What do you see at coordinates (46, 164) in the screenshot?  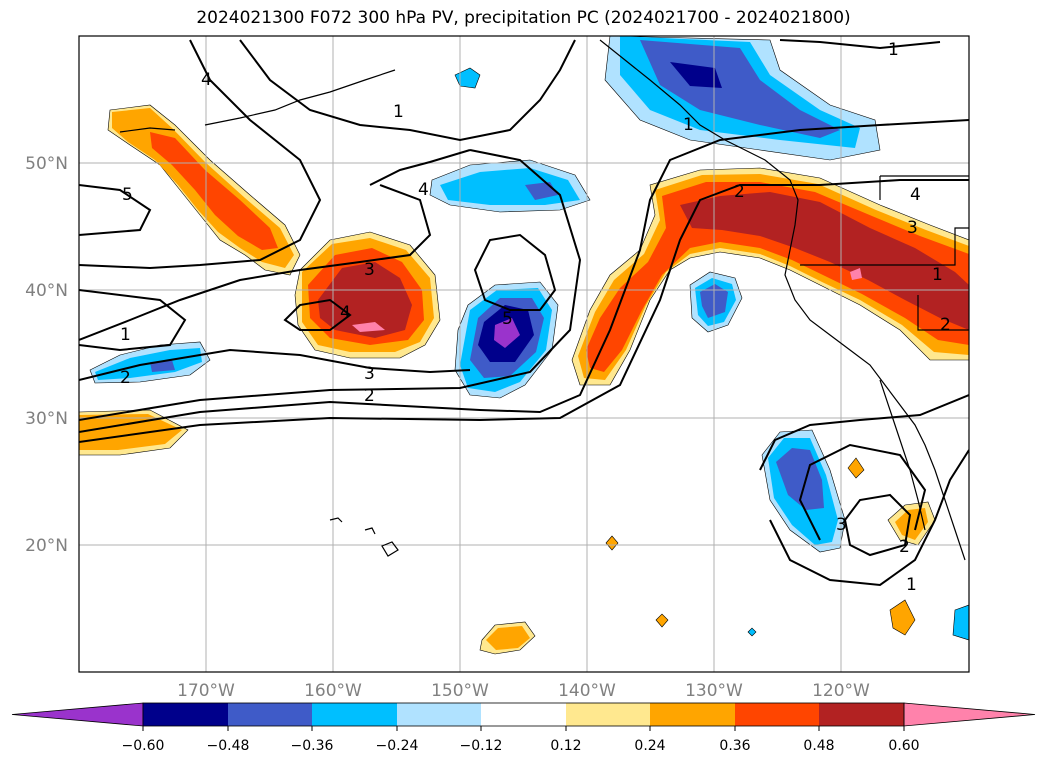 I see `lat-label-50n: 50°N` at bounding box center [46, 164].